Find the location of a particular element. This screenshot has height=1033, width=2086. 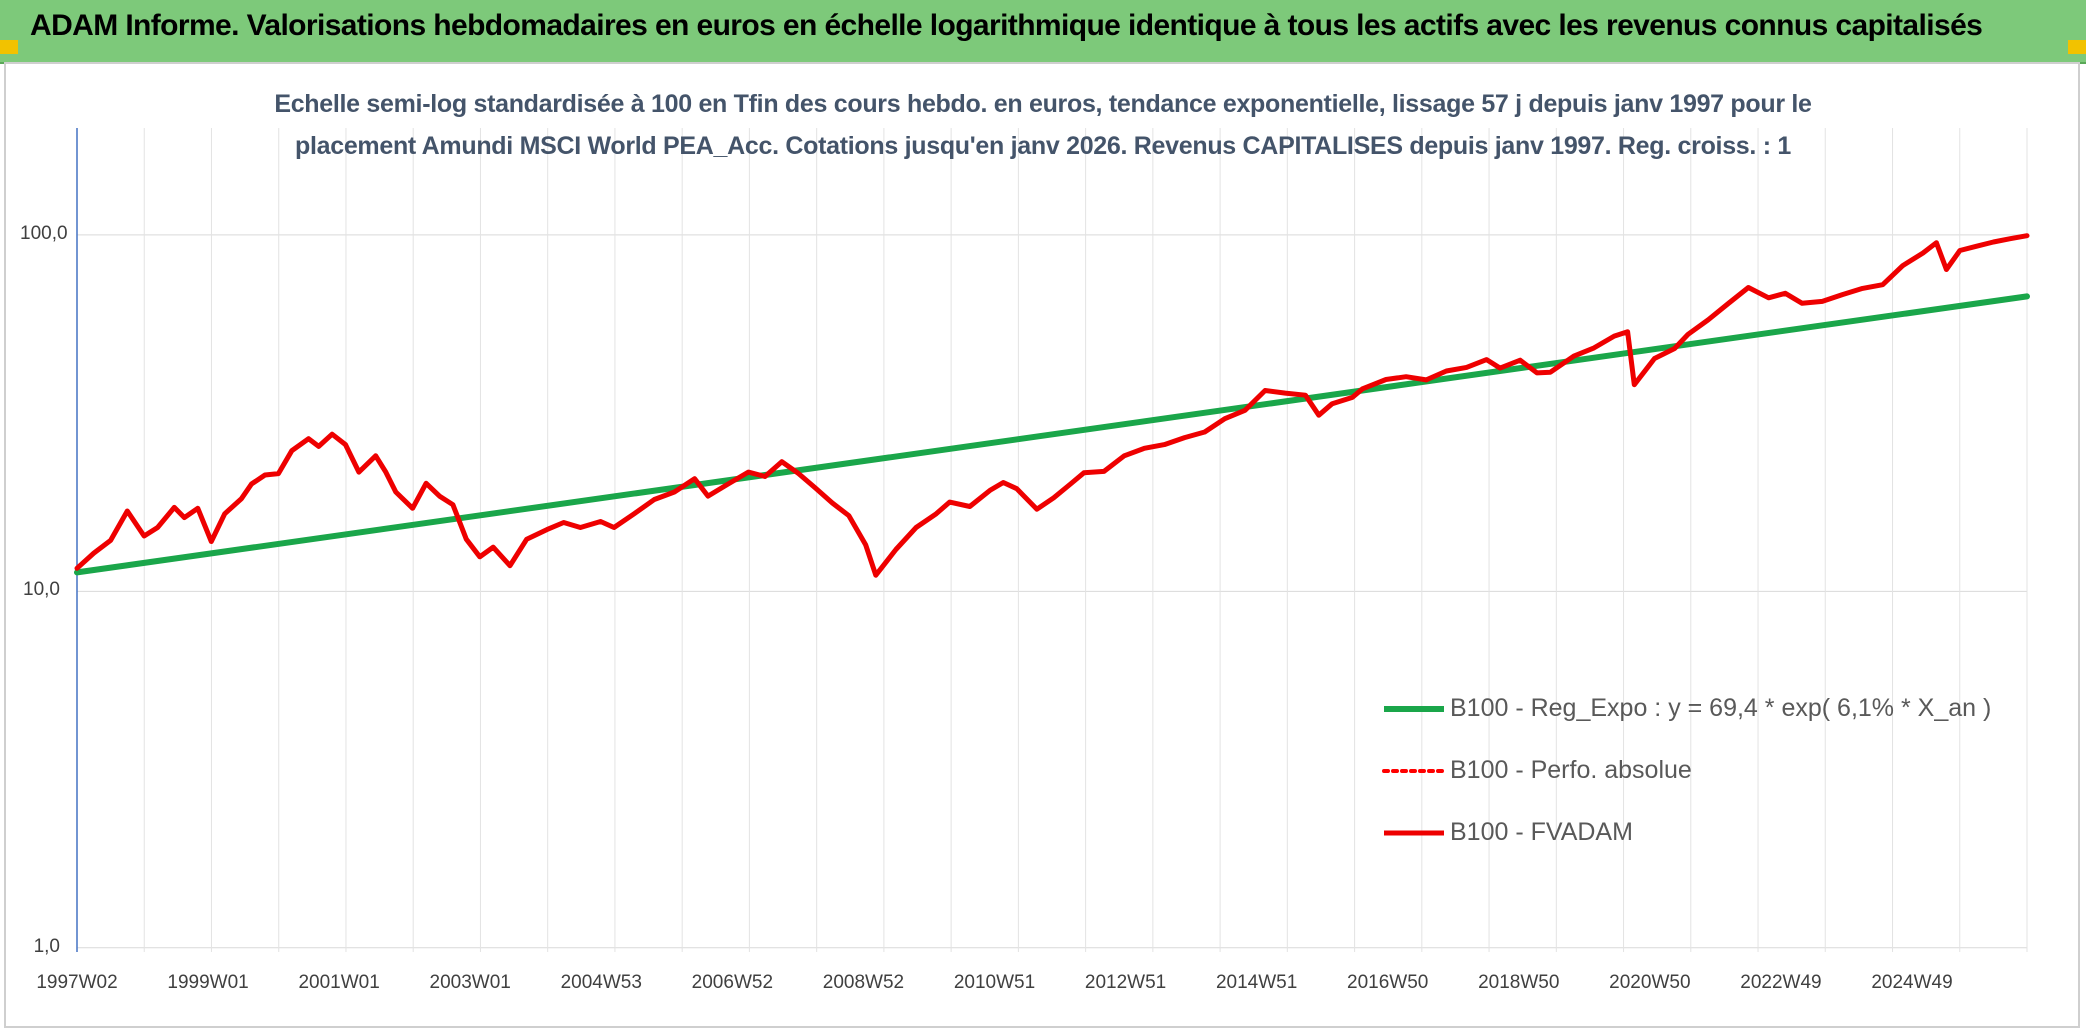

x-tick-label: 2018W50 is located at coordinates (1519, 982).